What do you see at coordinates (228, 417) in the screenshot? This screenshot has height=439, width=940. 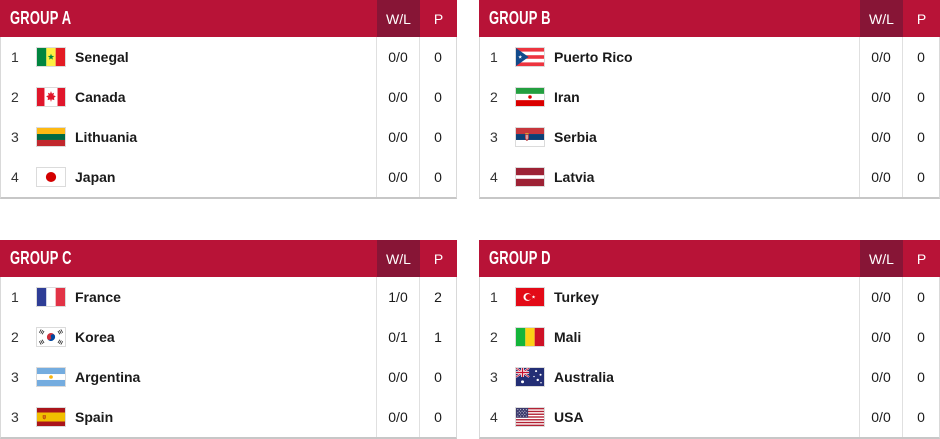 I see `team-row: 3 Spain 0/0 0` at bounding box center [228, 417].